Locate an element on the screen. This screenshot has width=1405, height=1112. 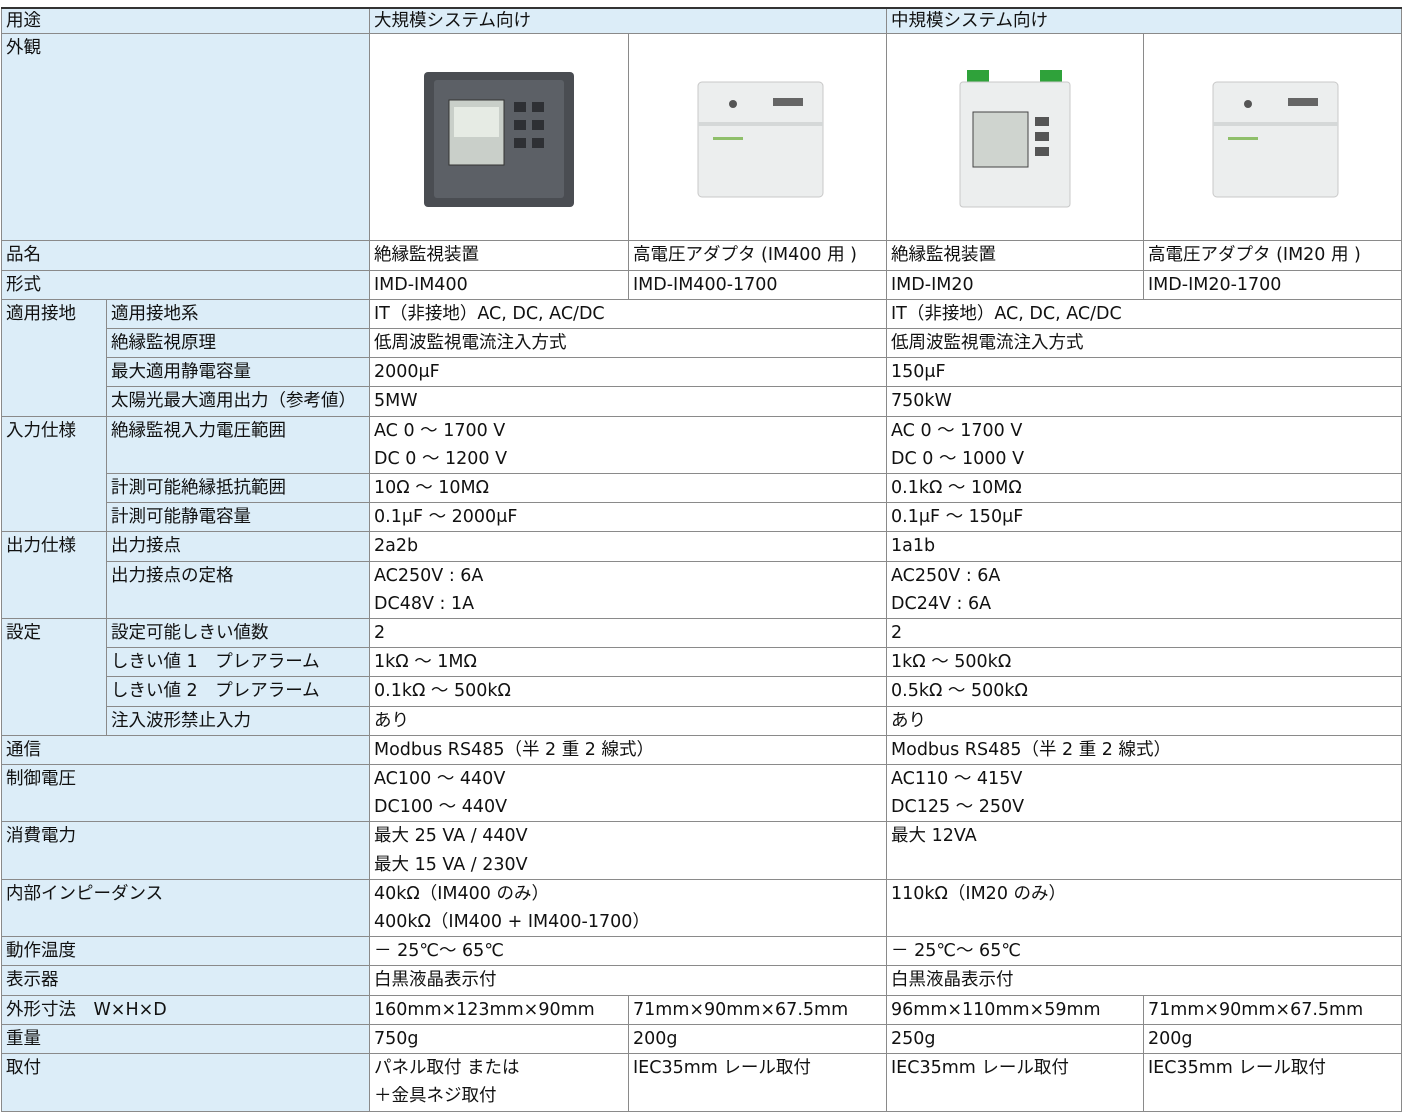
spec-row: 絶縁監視原理 低周波監視電流注入方式 低周波監視電流注入方式 is located at coordinates (702, 343).